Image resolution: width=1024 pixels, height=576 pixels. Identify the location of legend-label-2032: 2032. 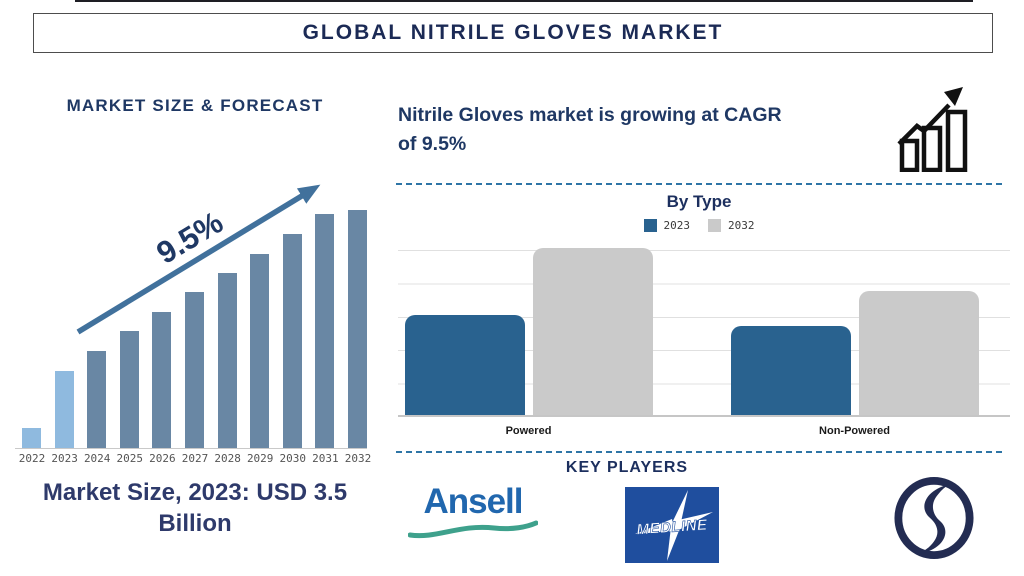
(741, 225).